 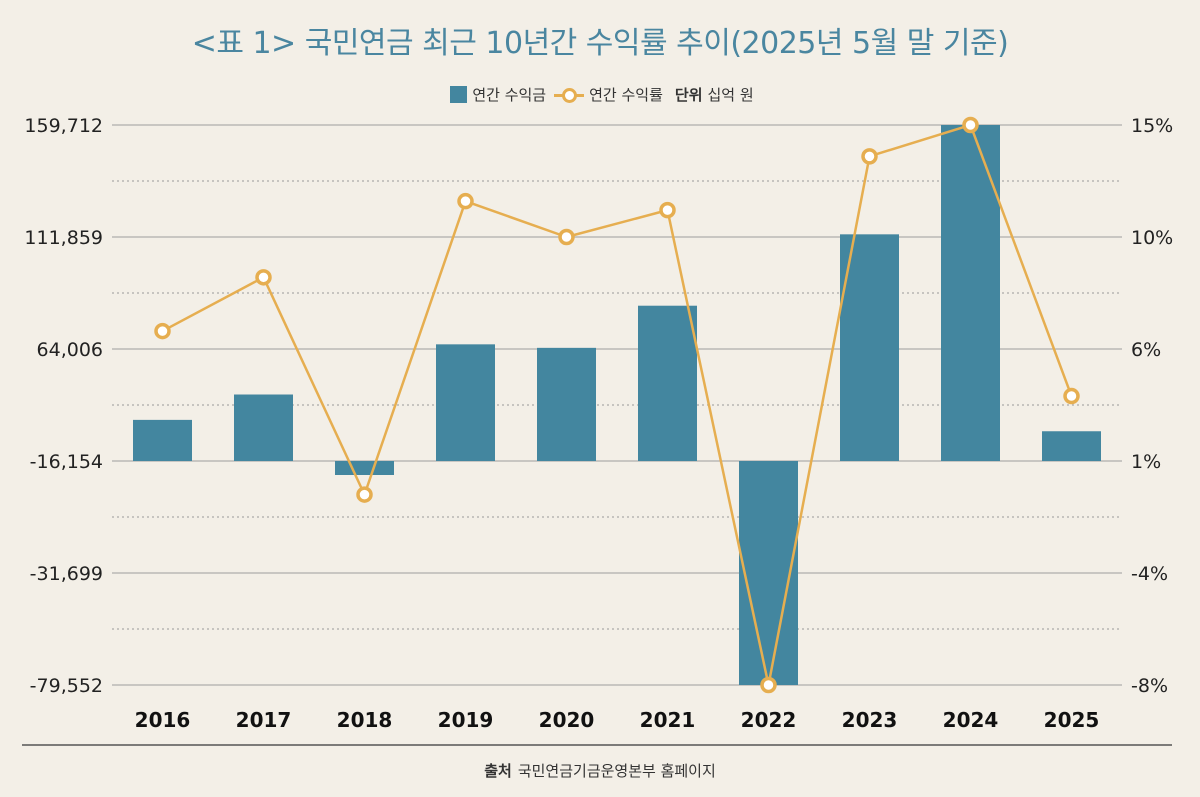 I want to click on bar-2025, so click(x=1071, y=446).